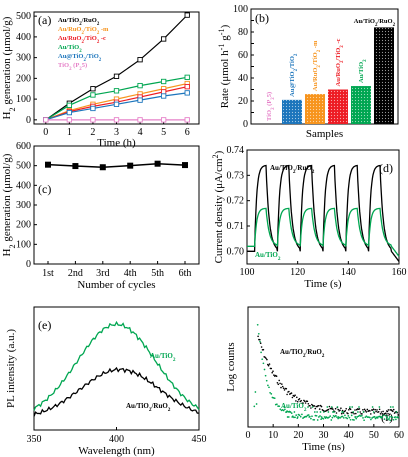 Image resolution: width=408 pixels, height=457 pixels. I want to click on x-tick-label: 350, so click(34, 439).